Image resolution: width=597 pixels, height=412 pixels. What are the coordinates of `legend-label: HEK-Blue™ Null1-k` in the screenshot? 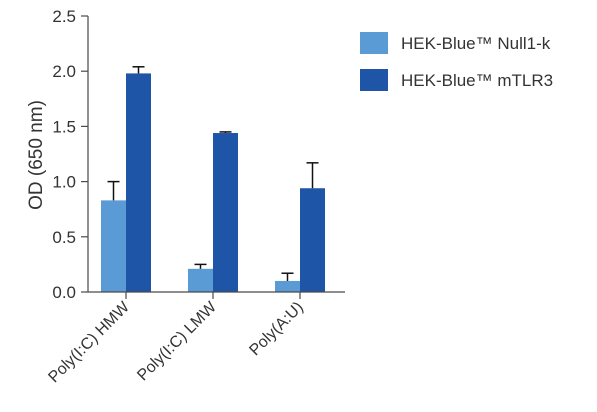 It's located at (476, 43).